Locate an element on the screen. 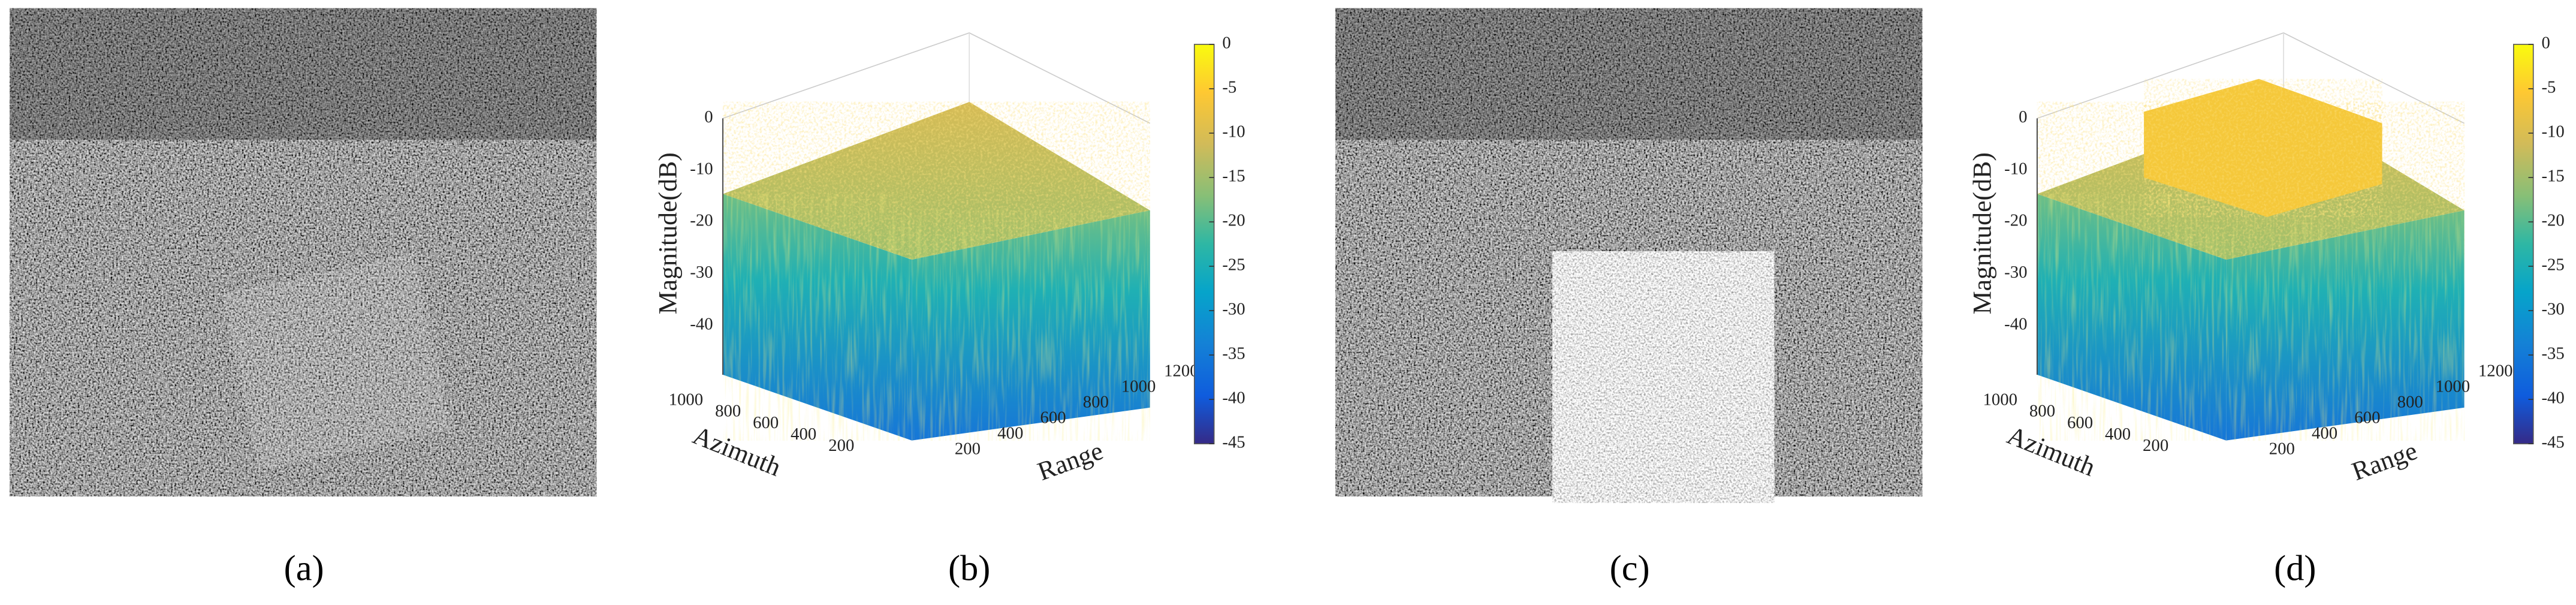 The width and height of the screenshot is (2576, 605). jamming-region is located at coordinates (1663, 377).